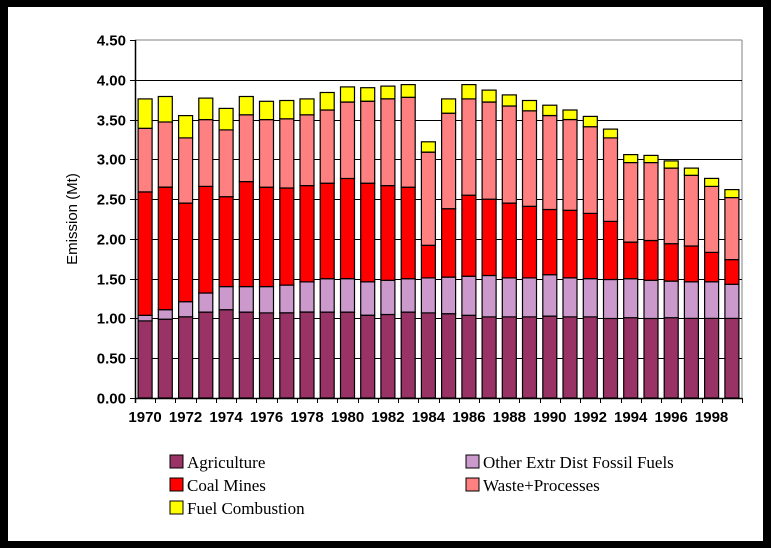  I want to click on legend-label: Fuel Combustion, so click(246, 508).